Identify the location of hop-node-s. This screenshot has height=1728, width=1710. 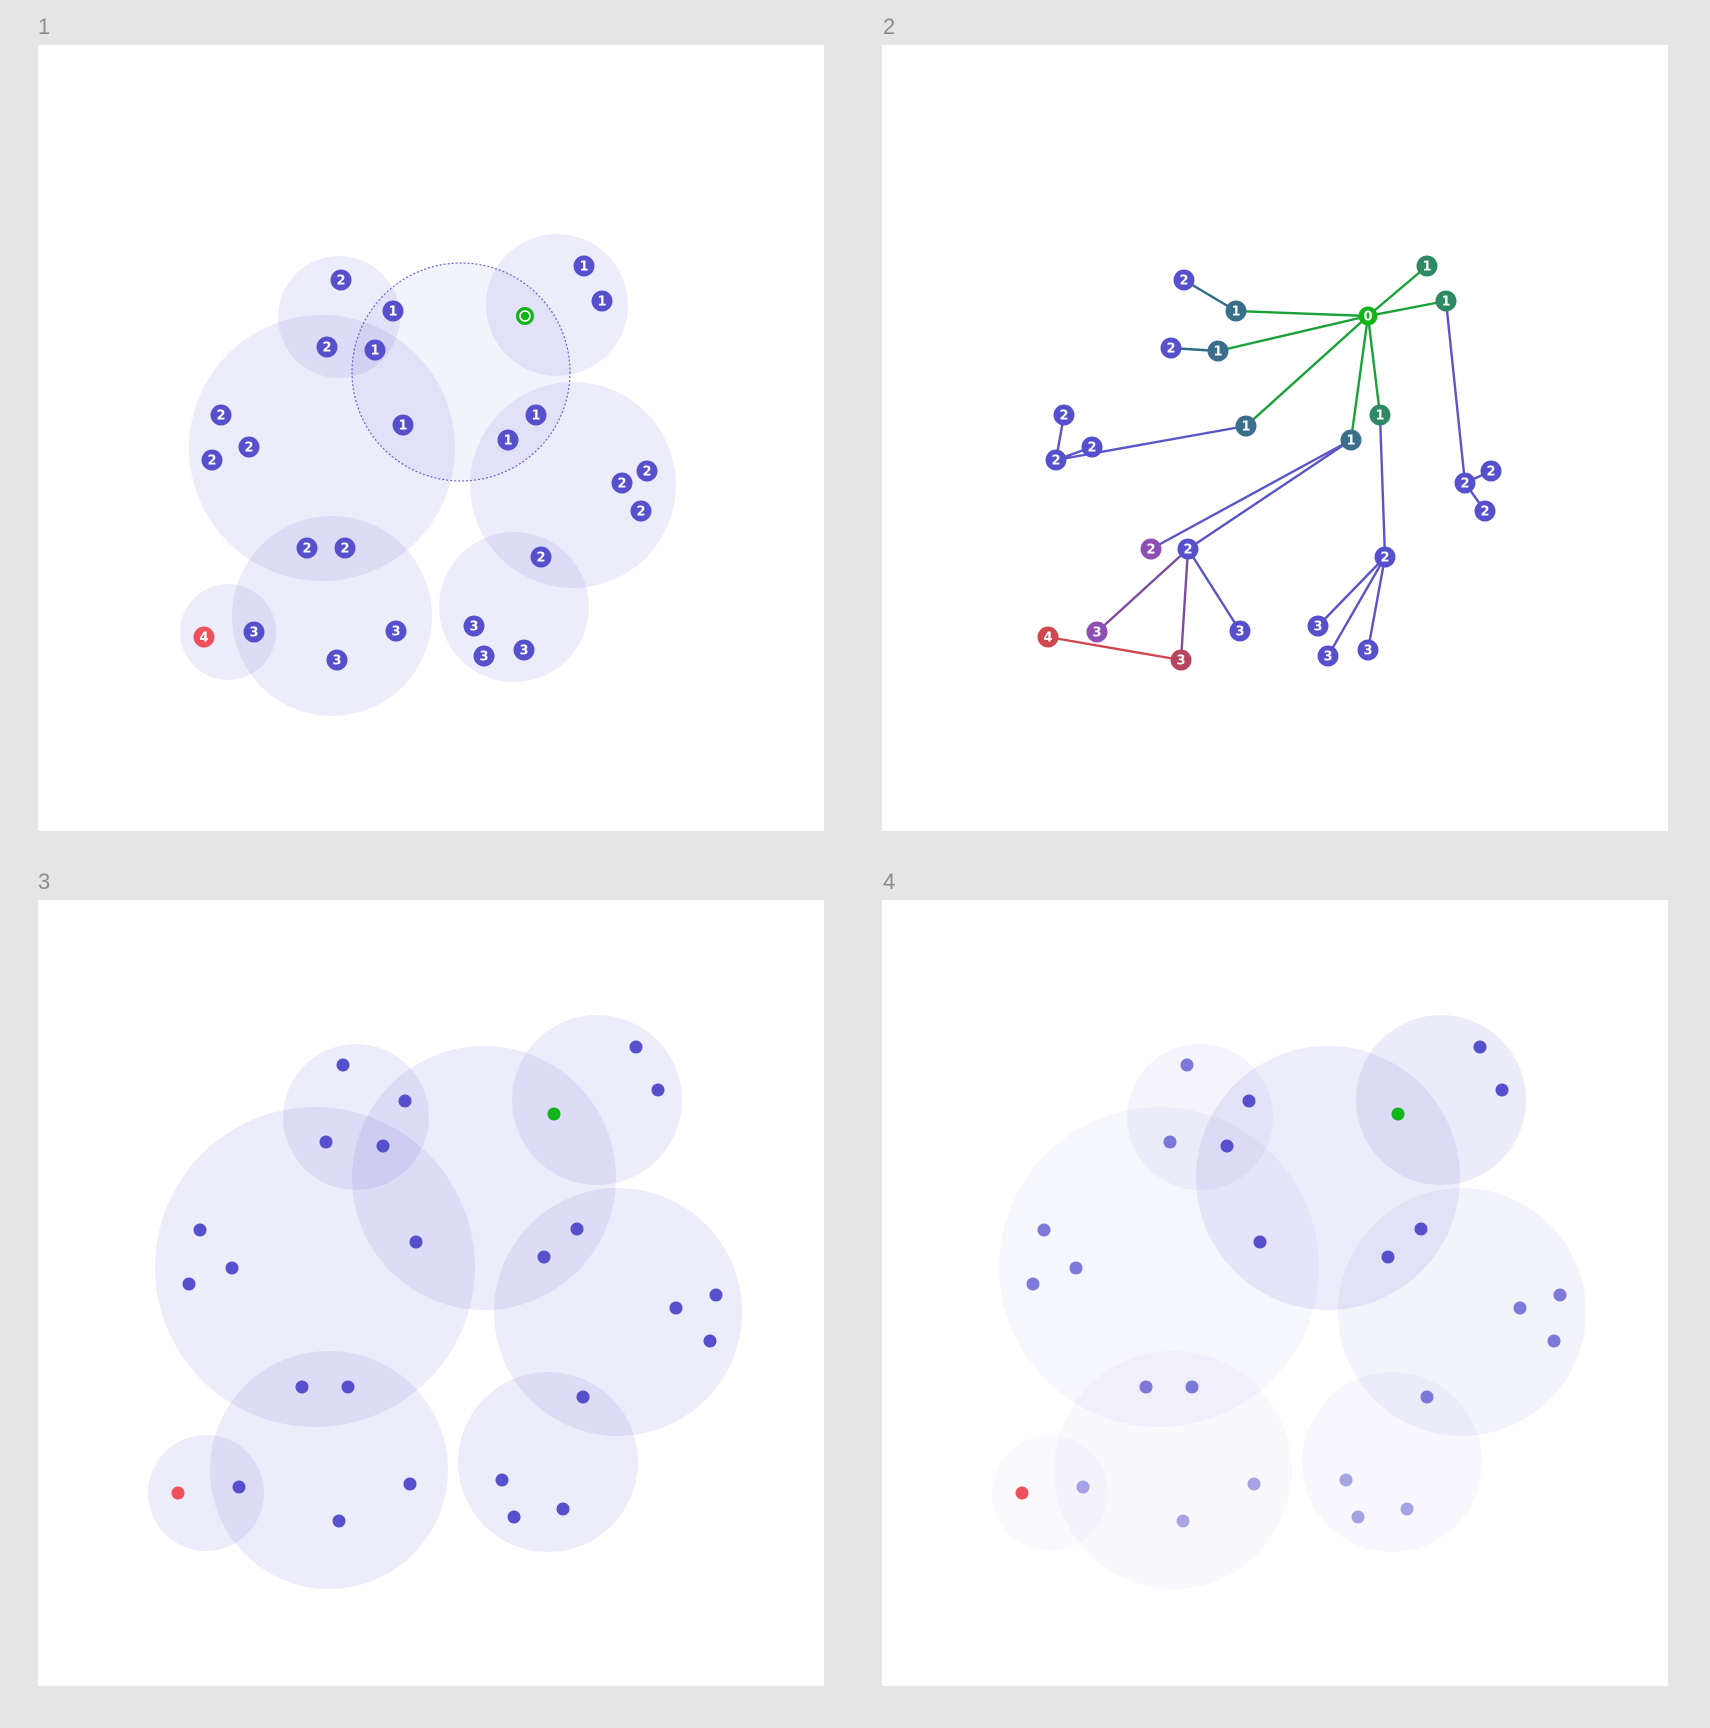
(525, 316).